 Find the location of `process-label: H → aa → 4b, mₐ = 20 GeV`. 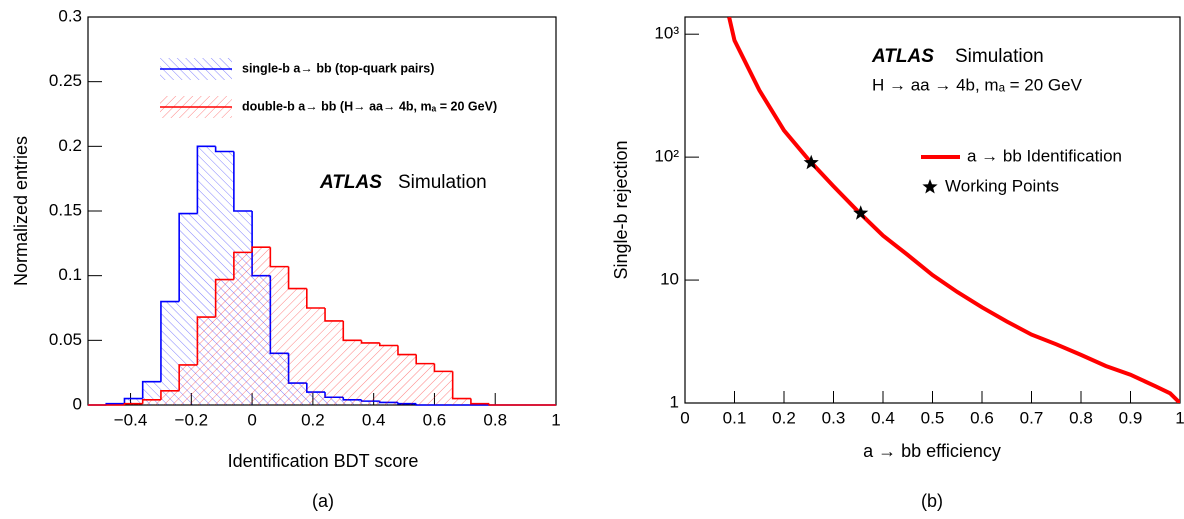

process-label: H → aa → 4b, mₐ = 20 GeV is located at coordinates (977, 84).